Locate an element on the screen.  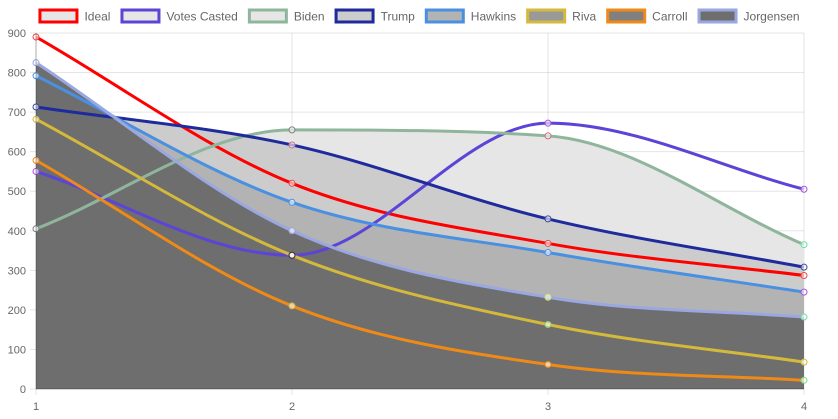
y-tick-label: 600 is located at coordinates (17, 153).